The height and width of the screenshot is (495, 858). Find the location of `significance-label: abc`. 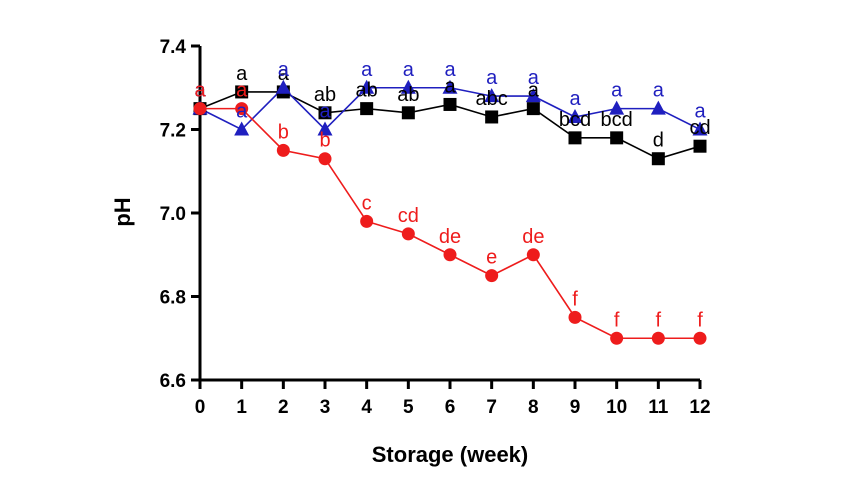

significance-label: abc is located at coordinates (492, 99).